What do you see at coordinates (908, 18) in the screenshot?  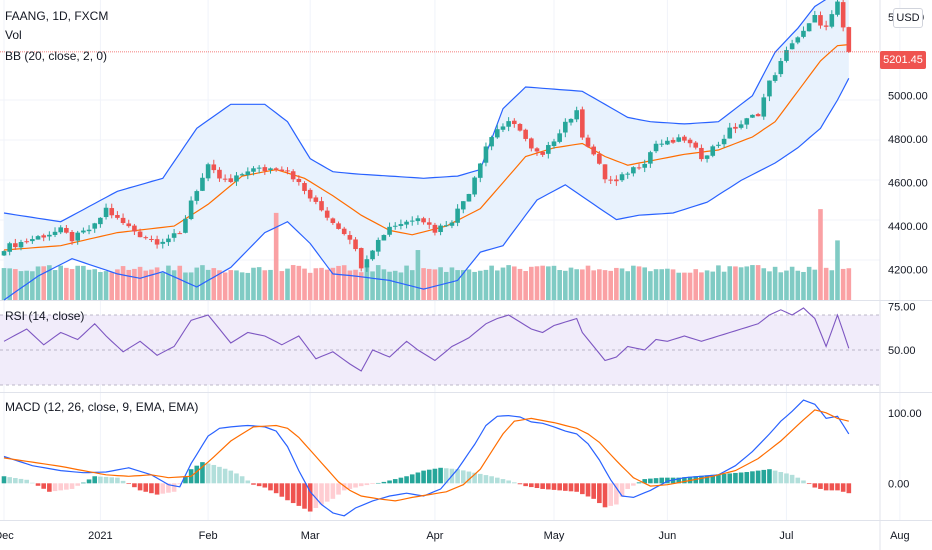 I see `currency-button: USD` at bounding box center [908, 18].